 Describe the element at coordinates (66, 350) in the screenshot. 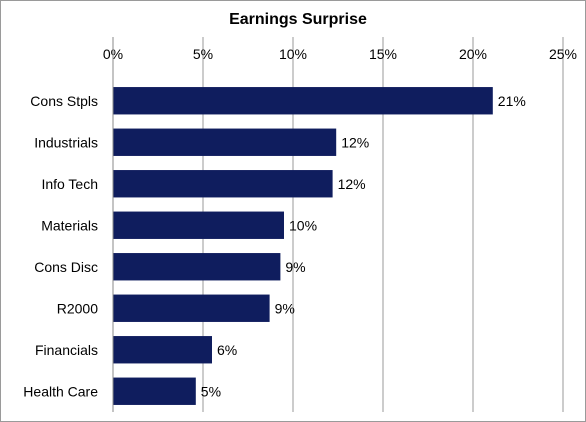

I see `category-label: Financials` at that location.